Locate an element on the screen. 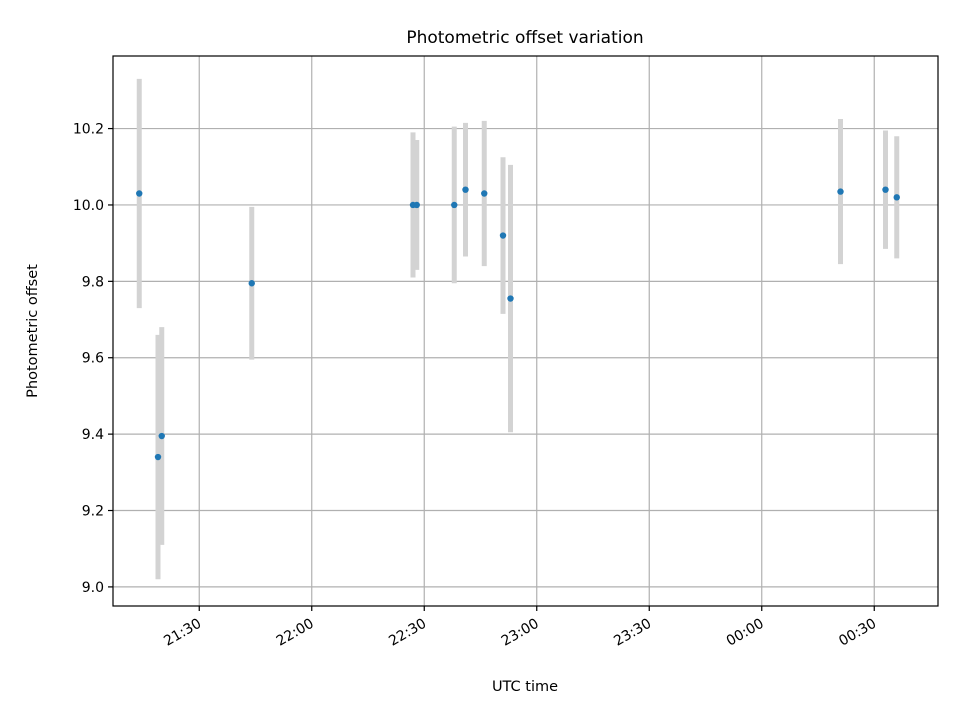 The width and height of the screenshot is (960, 720). y-tick-label: 9.2 is located at coordinates (93, 512).